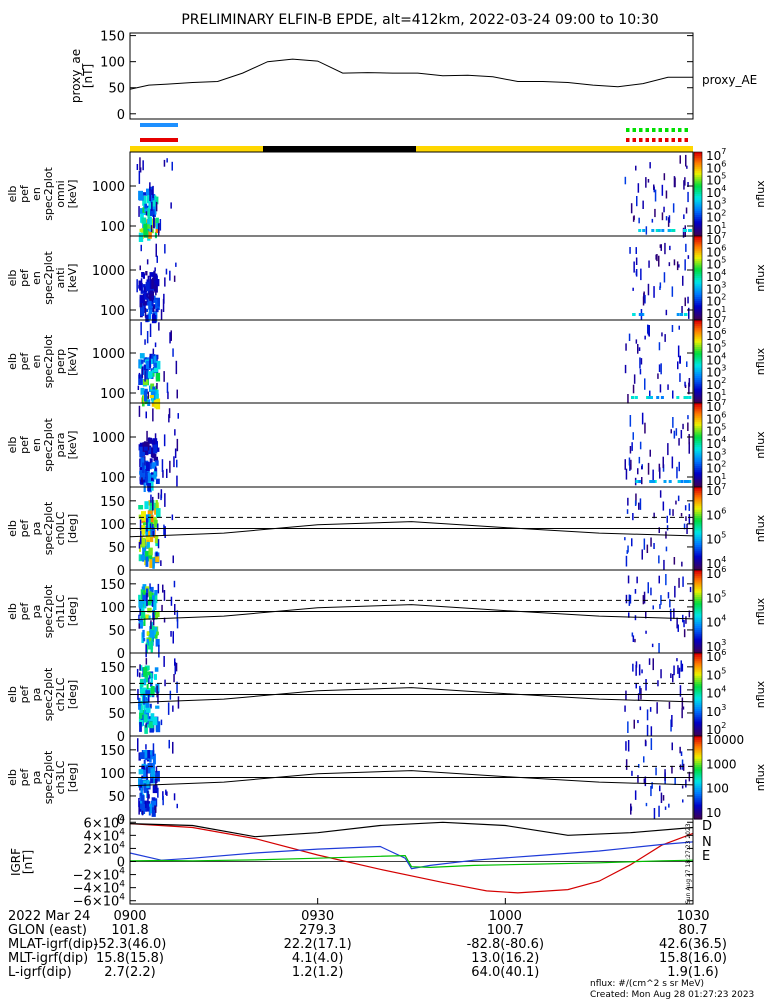 This screenshot has width=775, height=1000. I want to click on ephemeris-value: 2.7(2.2), so click(130, 972).